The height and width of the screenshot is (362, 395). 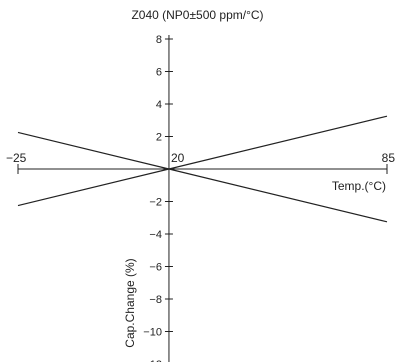 What do you see at coordinates (159, 73) in the screenshot?
I see `y-tick-label: 6` at bounding box center [159, 73].